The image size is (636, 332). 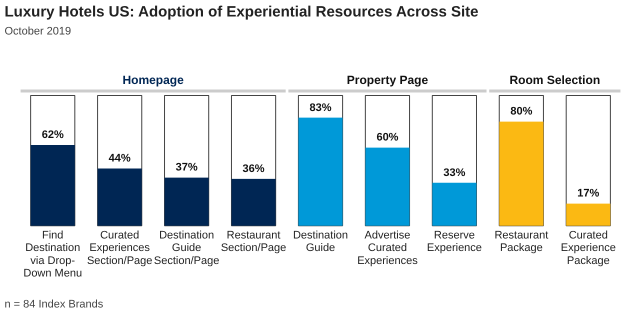 I want to click on x-tick-label: Reserve Experience, so click(x=454, y=242).